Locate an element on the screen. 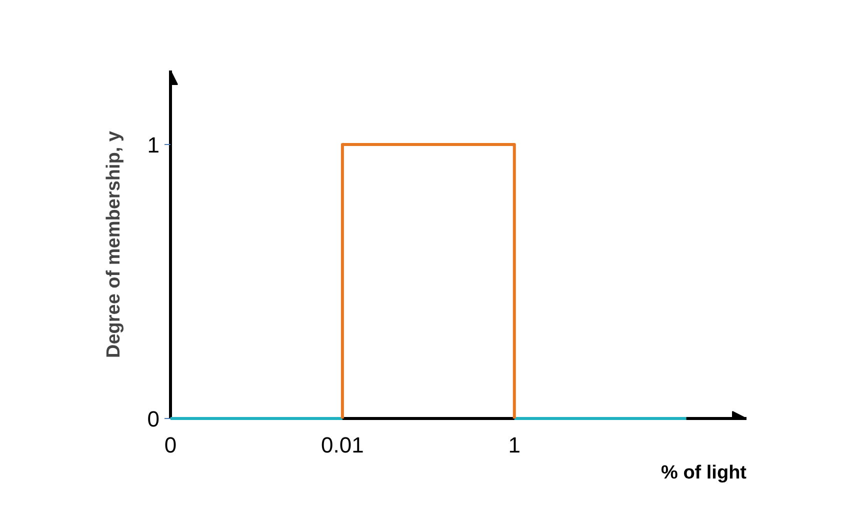 The image size is (866, 518). y-axis-title: Degree of membership, y is located at coordinates (113, 244).